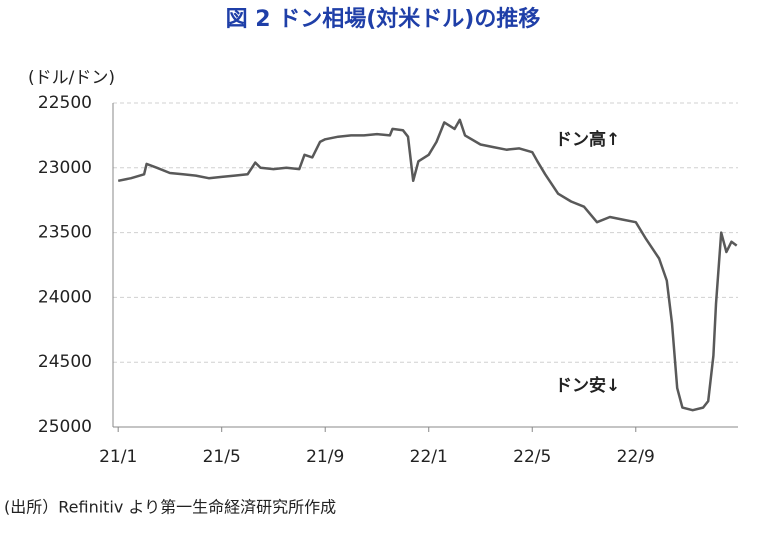  I want to click on x-tick-label: 22/9, so click(636, 457).